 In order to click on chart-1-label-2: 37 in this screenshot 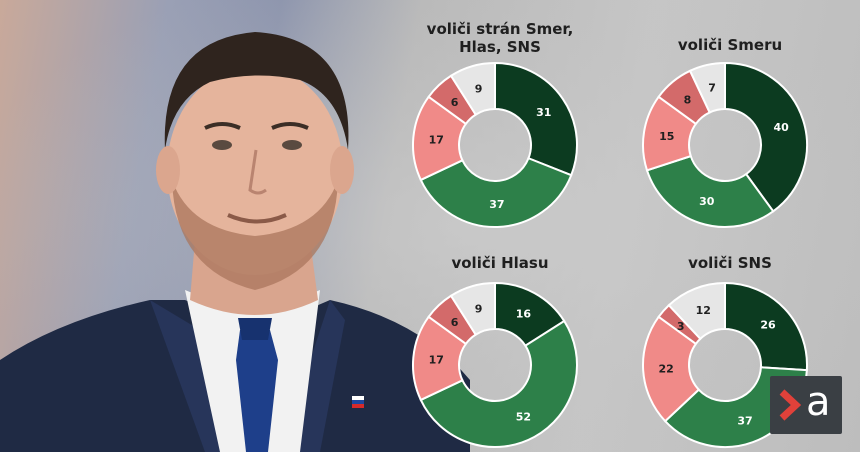, I will do `click(496, 204)`.